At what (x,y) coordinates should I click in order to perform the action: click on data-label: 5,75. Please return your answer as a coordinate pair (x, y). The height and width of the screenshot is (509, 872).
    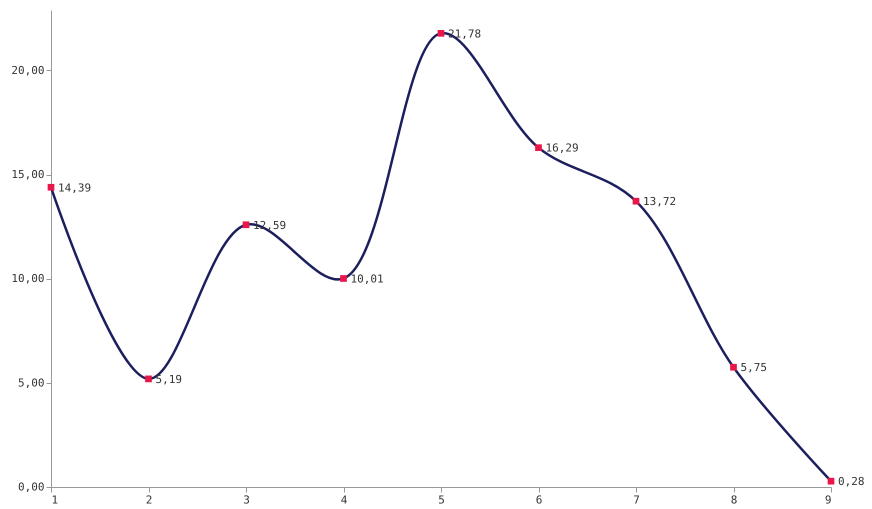
    Looking at the image, I should click on (753, 367).